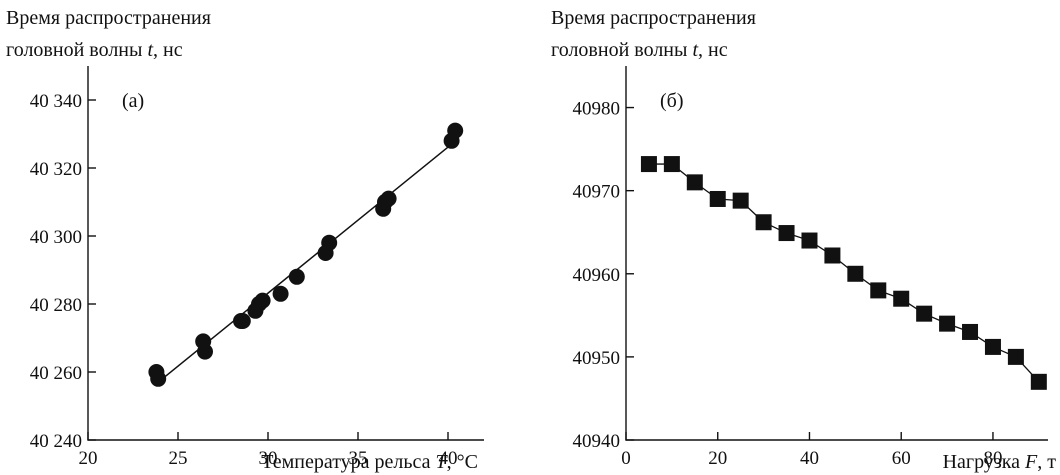  Describe the element at coordinates (56, 169) in the screenshot. I see `y-tick-label: 40 320` at that location.